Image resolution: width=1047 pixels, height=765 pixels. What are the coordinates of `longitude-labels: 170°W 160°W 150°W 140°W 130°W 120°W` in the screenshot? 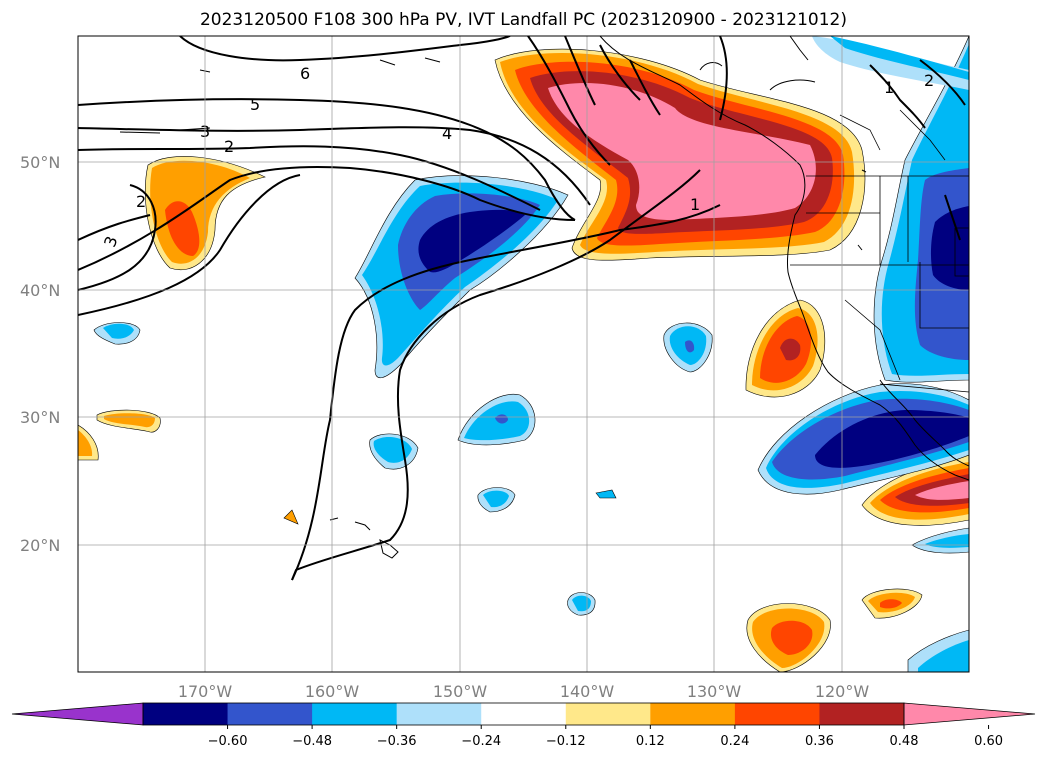 It's located at (524, 691).